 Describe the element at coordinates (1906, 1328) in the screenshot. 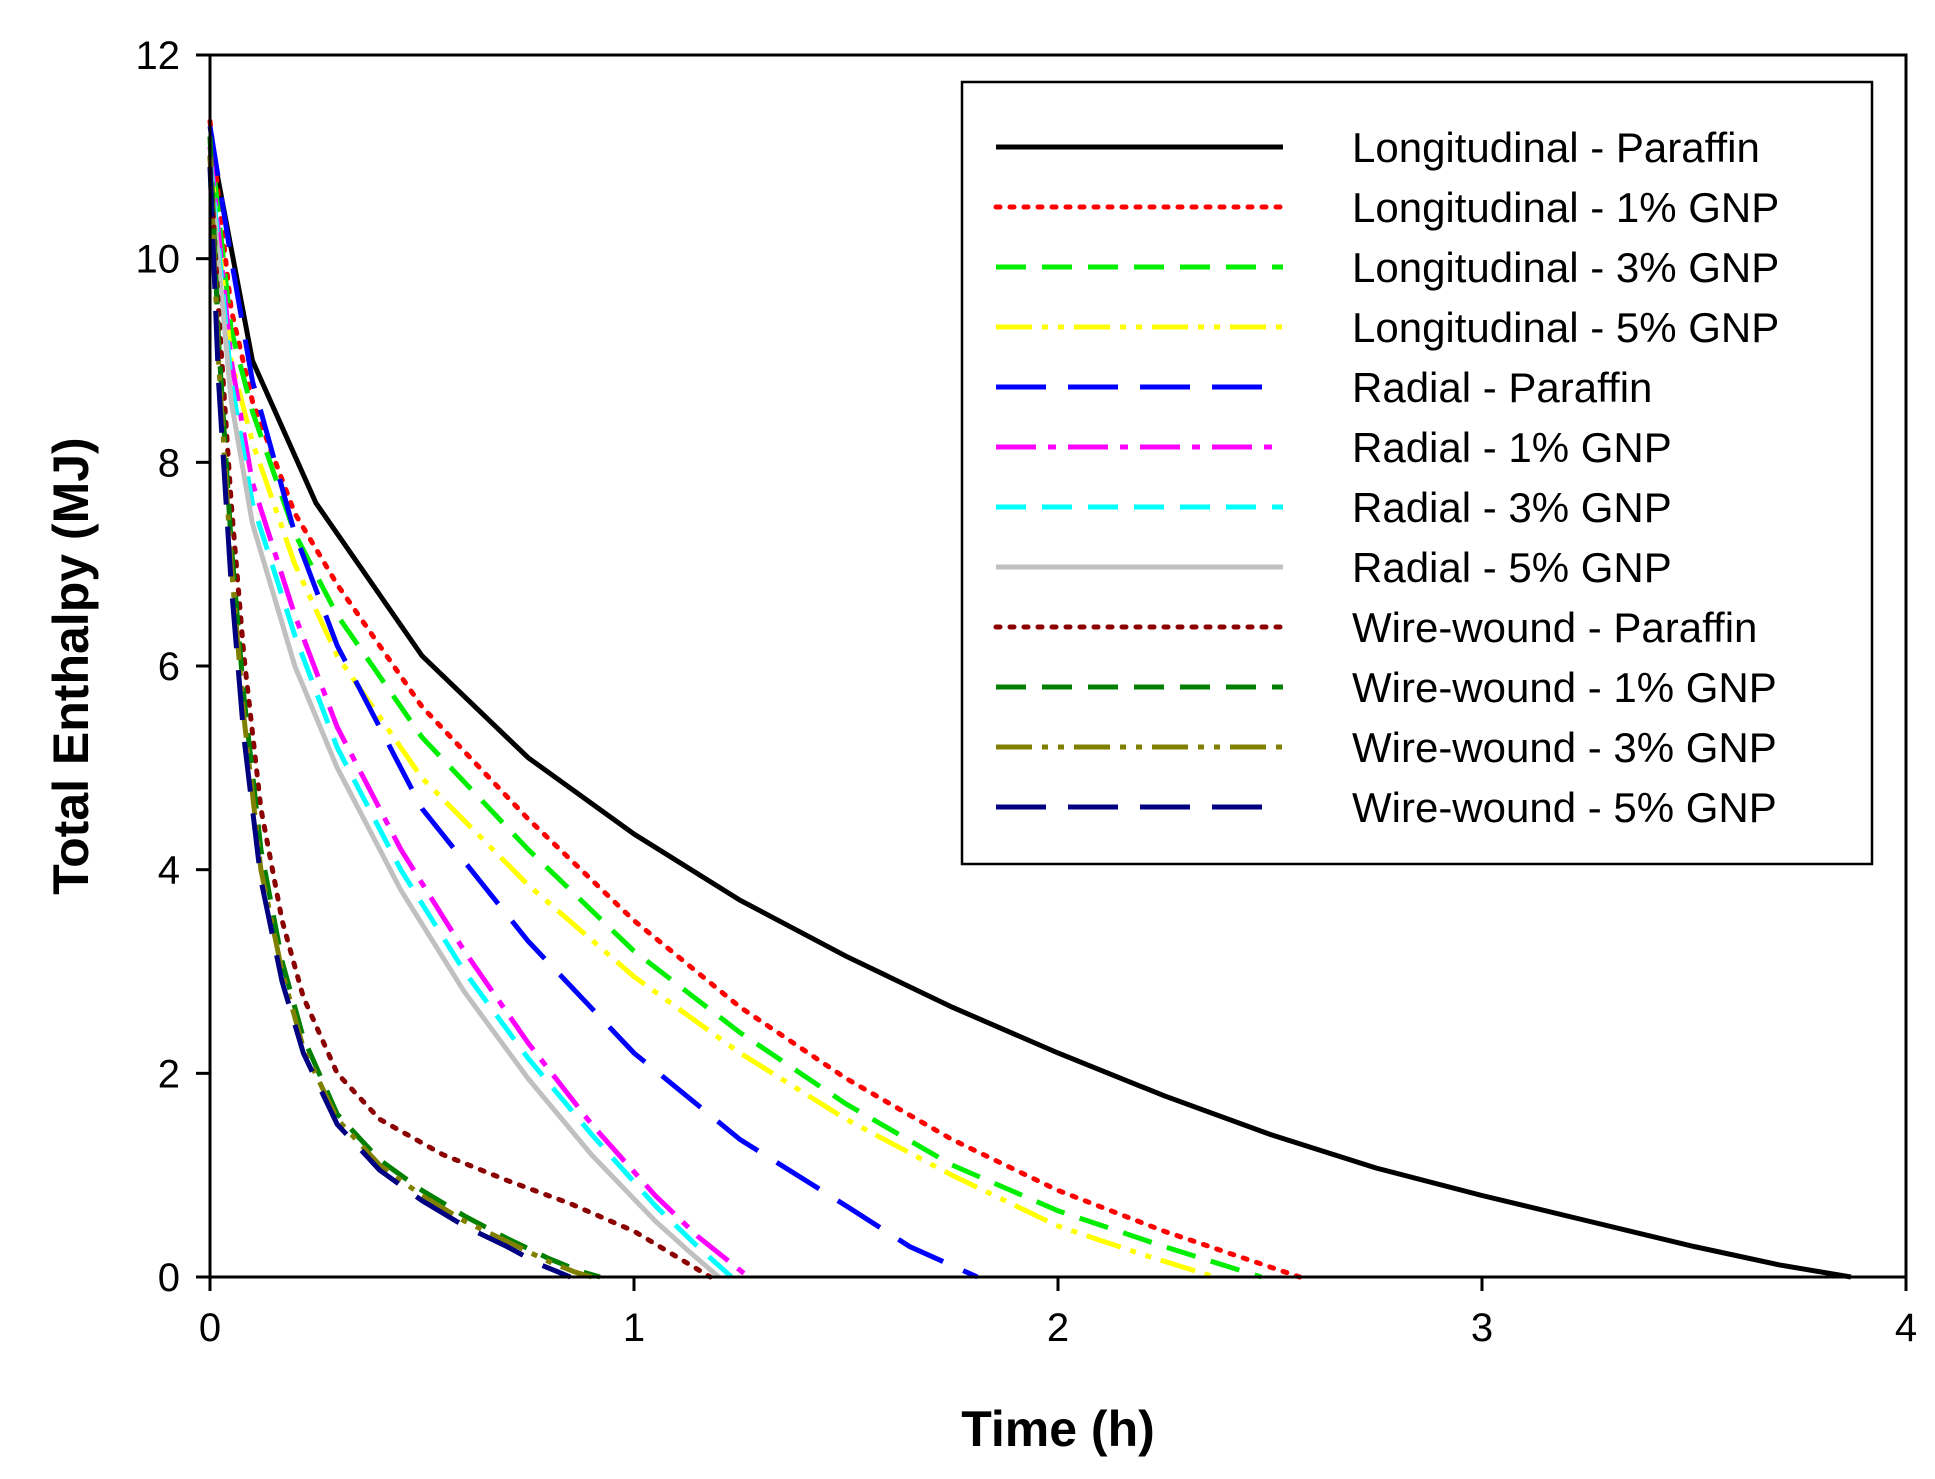

I see `x-tick-label: 4` at that location.